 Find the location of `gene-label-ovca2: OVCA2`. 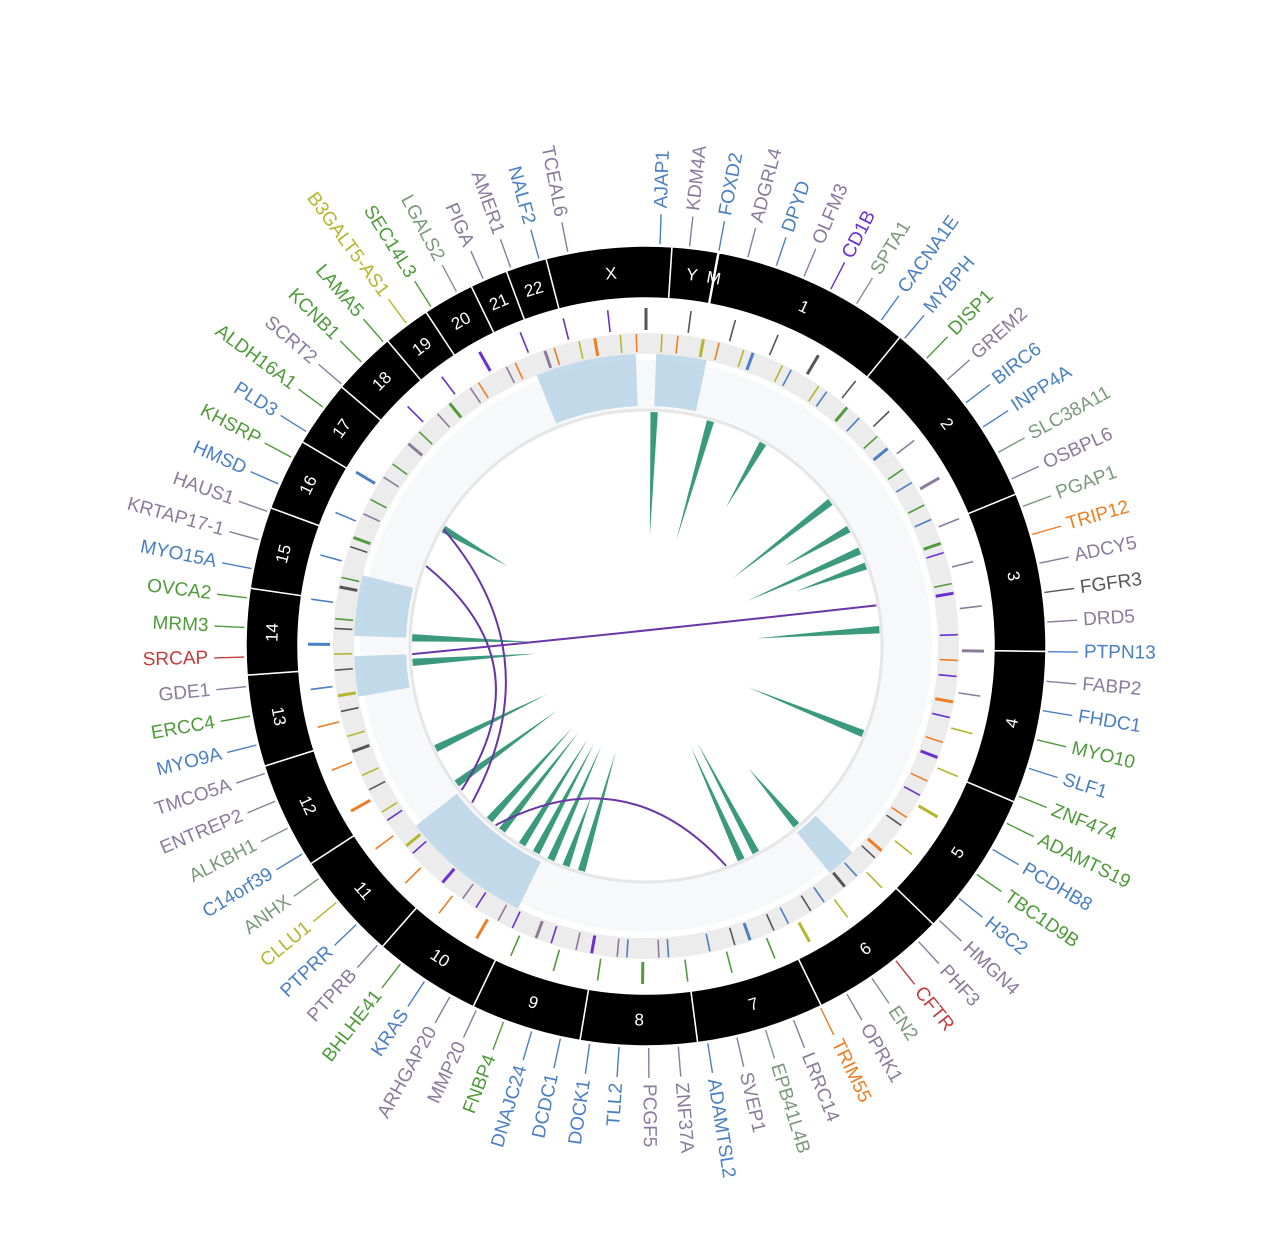

gene-label-ovca2: OVCA2 is located at coordinates (179, 589).